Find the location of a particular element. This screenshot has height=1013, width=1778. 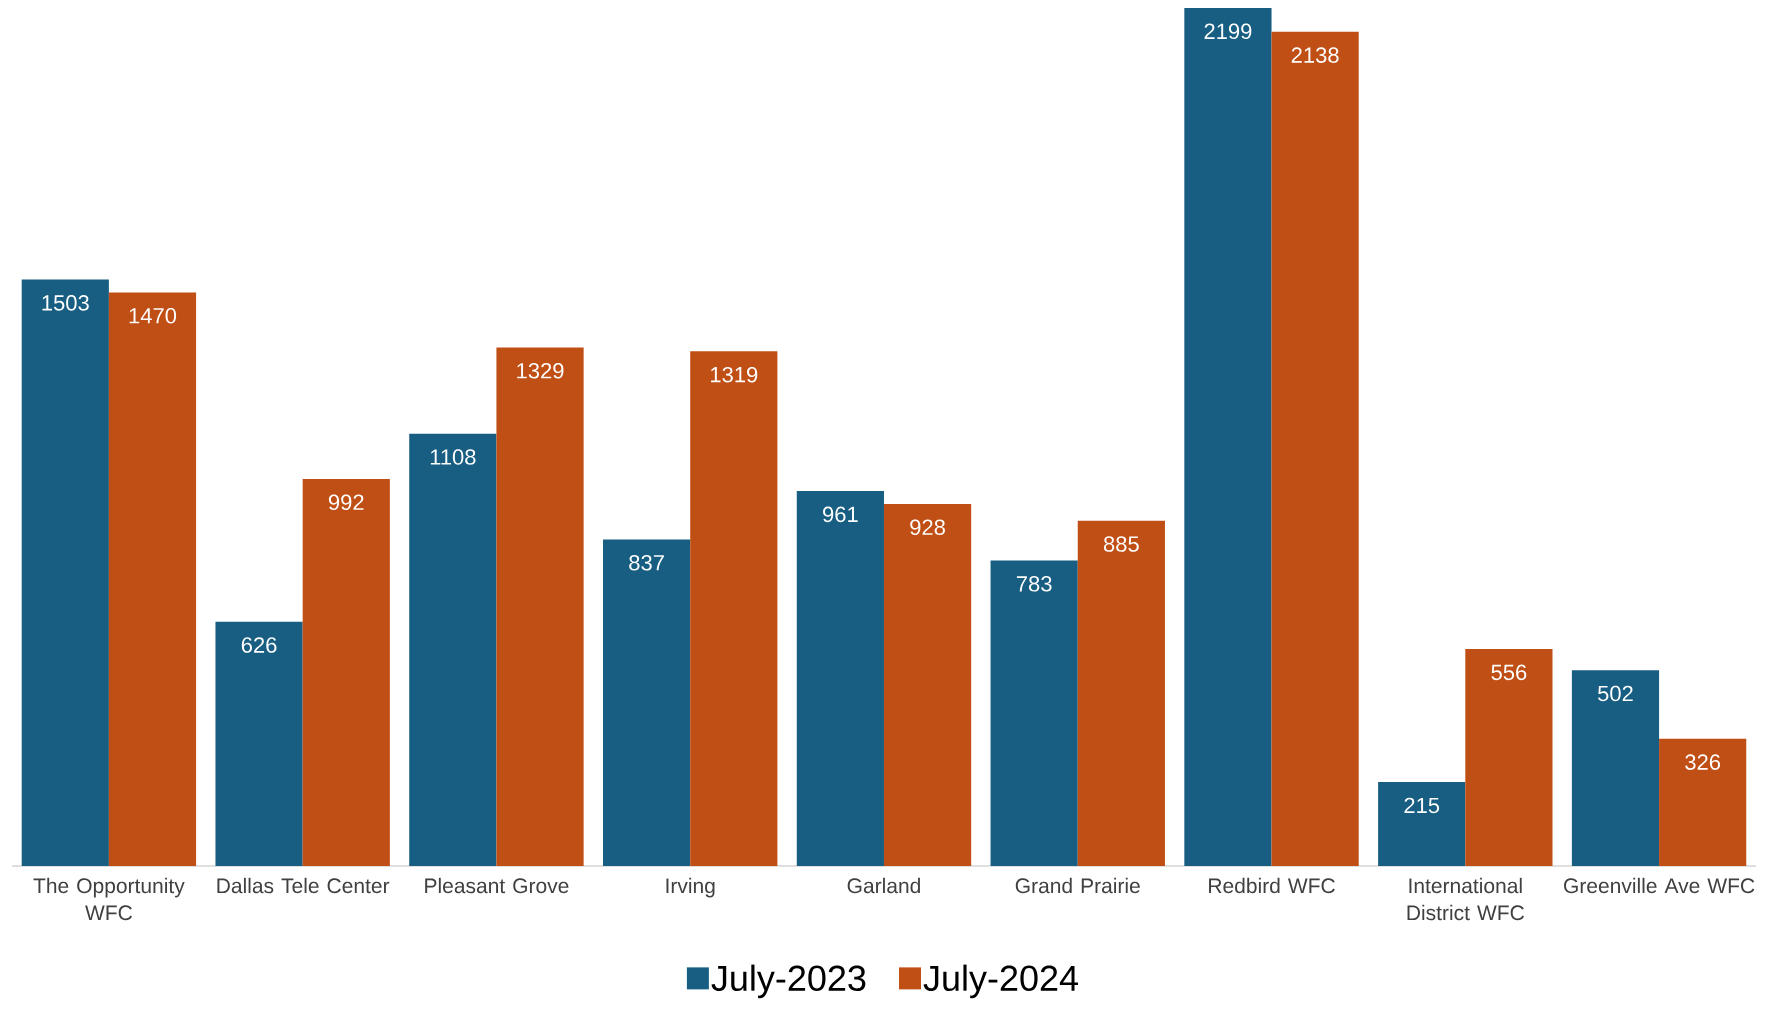

x-tick-label: International District WFC is located at coordinates (1465, 899).